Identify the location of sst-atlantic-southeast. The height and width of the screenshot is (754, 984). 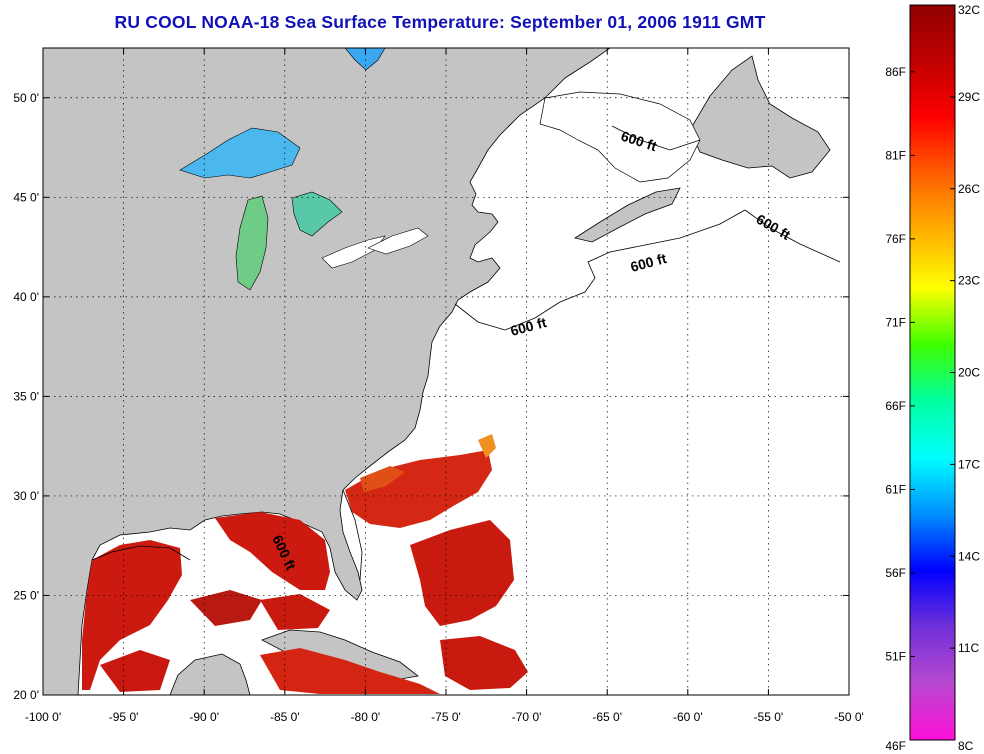
(436, 562).